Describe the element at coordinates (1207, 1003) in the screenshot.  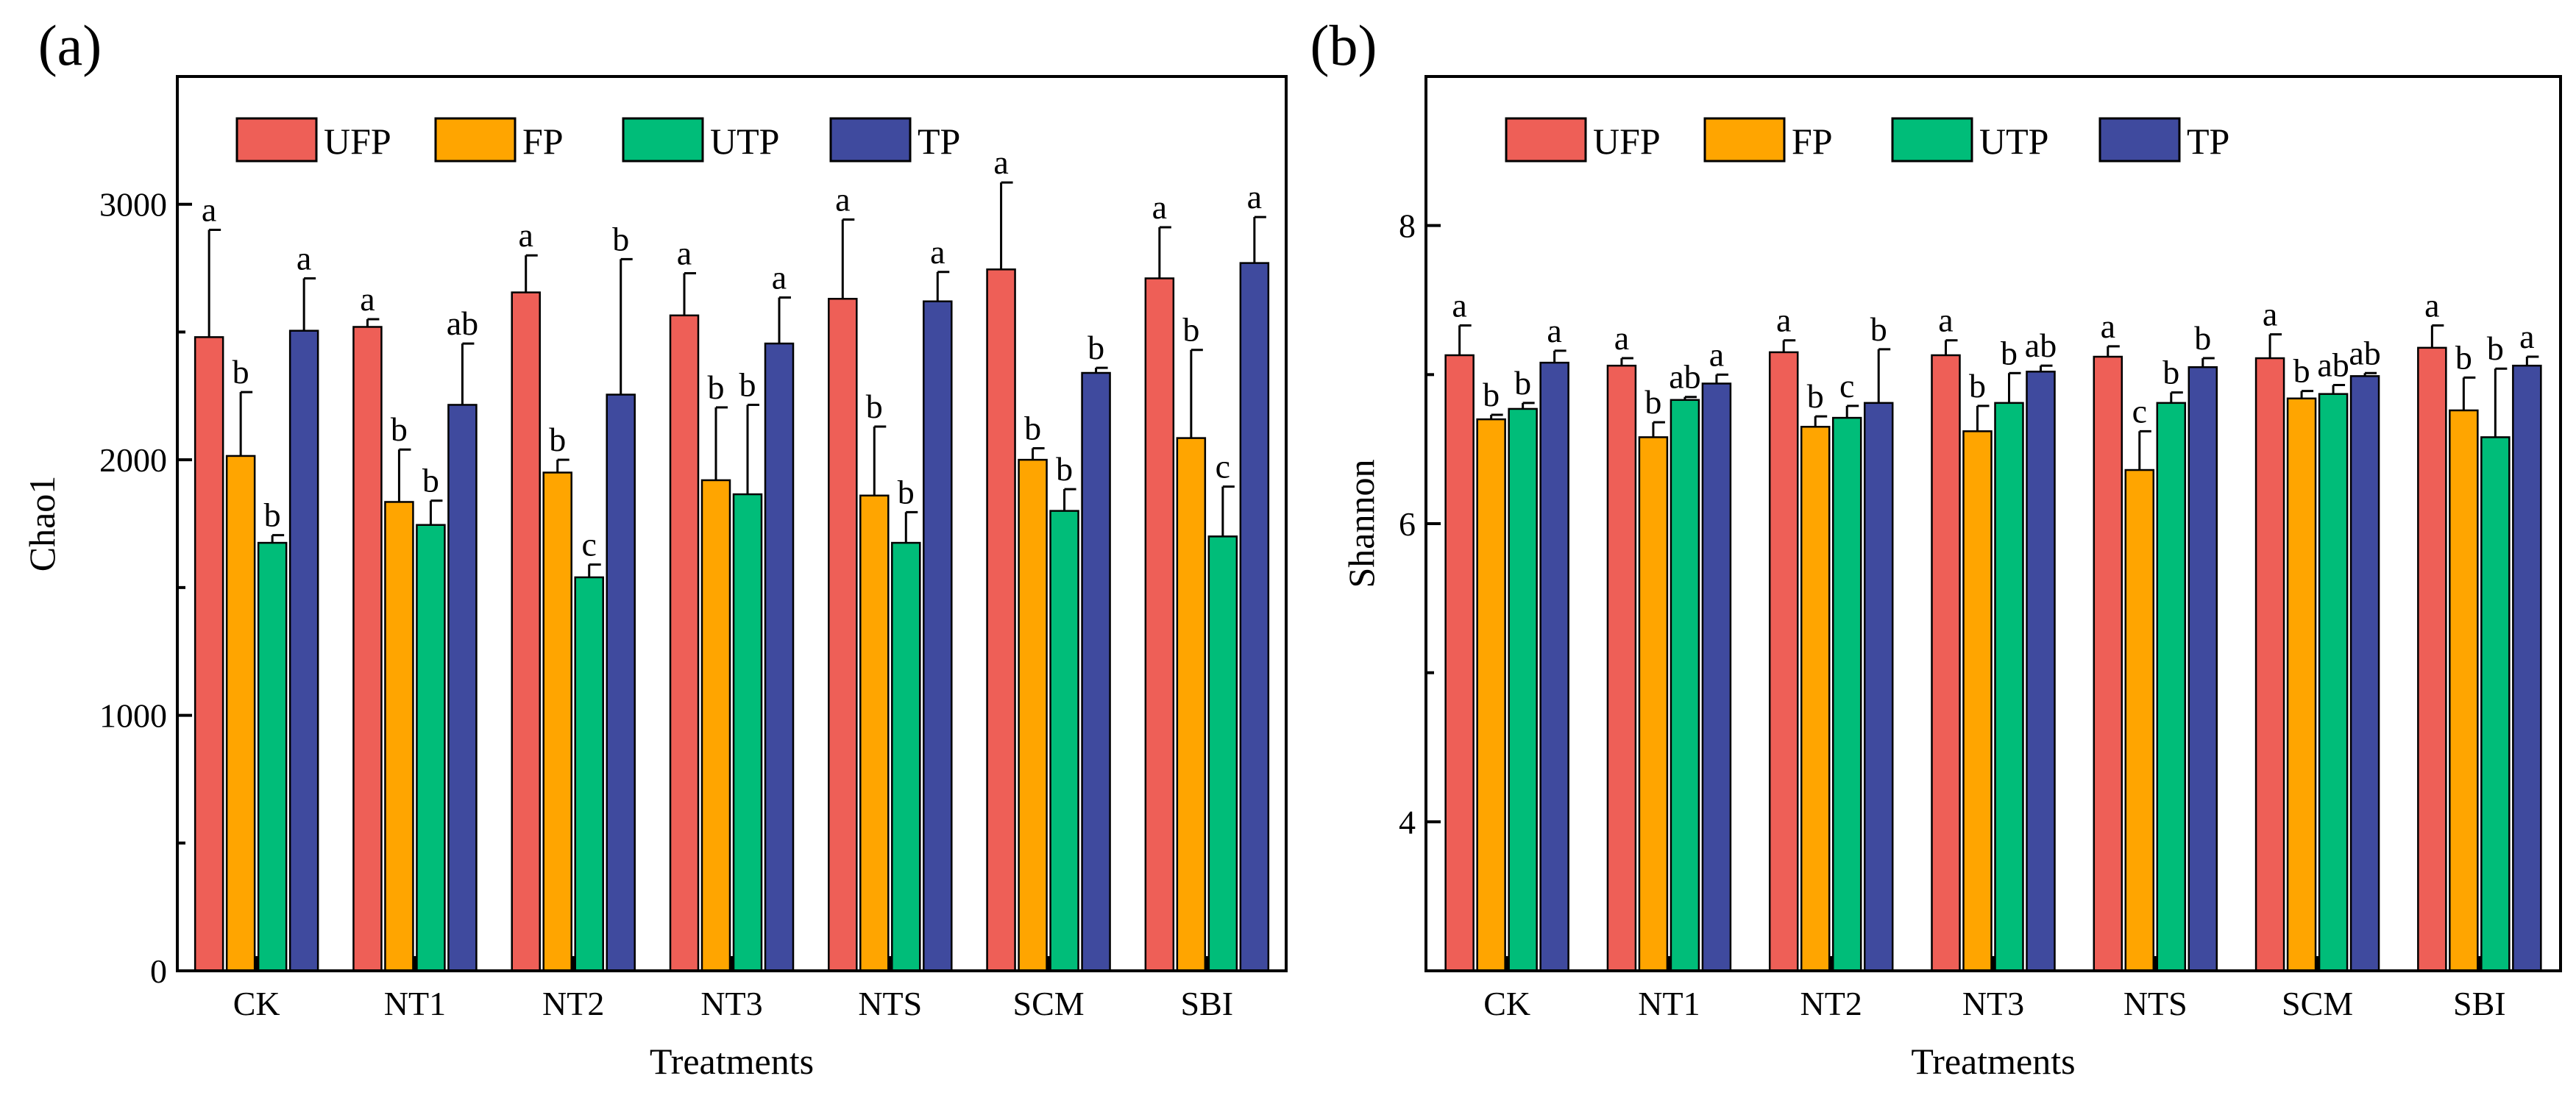
I see `x-tick-label: SBI` at that location.